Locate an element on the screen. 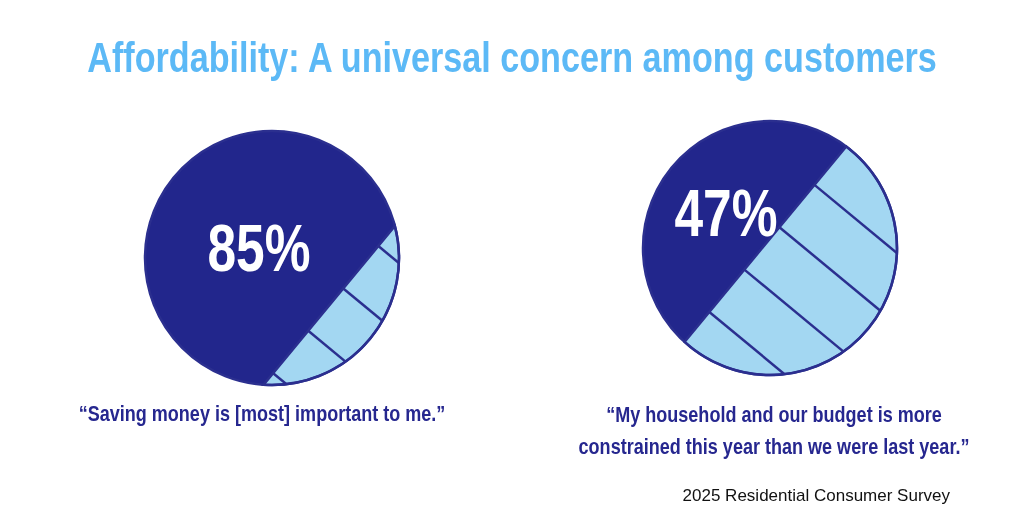 This screenshot has width=1024, height=520. category-label: “My household and our budget is more constrained this year than we were last year.” is located at coordinates (774, 430).